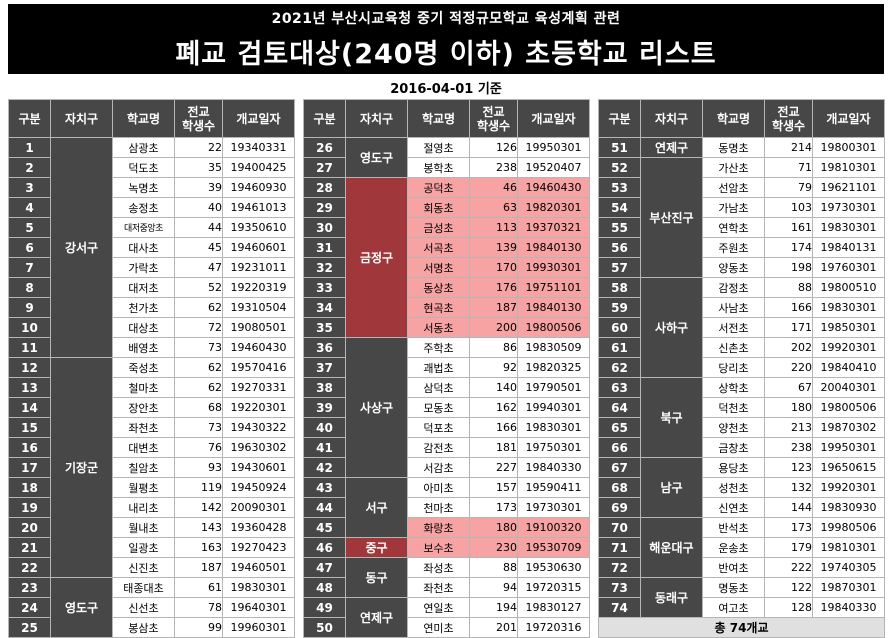  I want to click on open-date: 19950301, so click(848, 447).